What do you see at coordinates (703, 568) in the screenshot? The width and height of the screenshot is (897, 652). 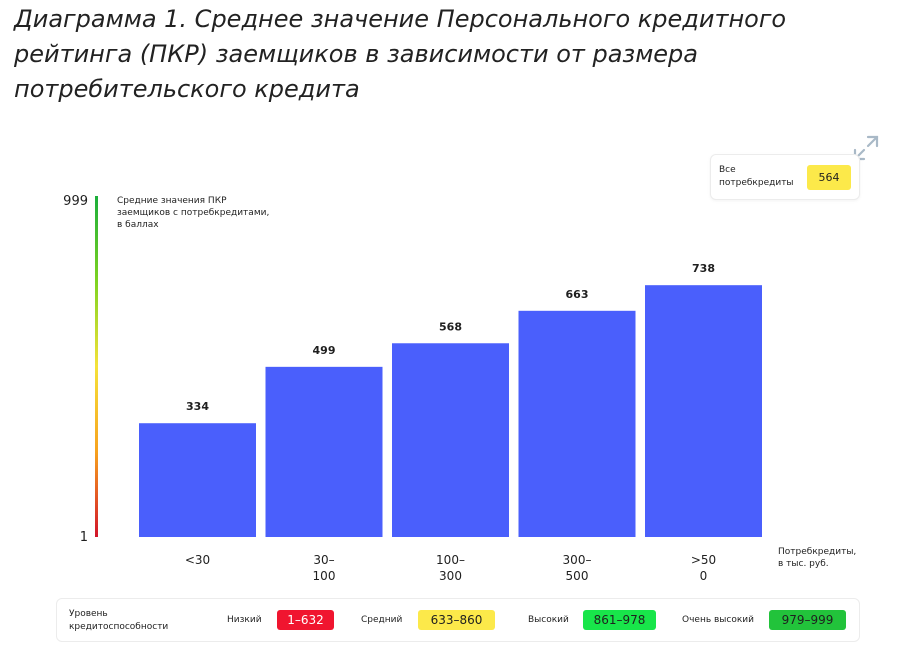 I see `x-tick-label: >50 0` at bounding box center [703, 568].